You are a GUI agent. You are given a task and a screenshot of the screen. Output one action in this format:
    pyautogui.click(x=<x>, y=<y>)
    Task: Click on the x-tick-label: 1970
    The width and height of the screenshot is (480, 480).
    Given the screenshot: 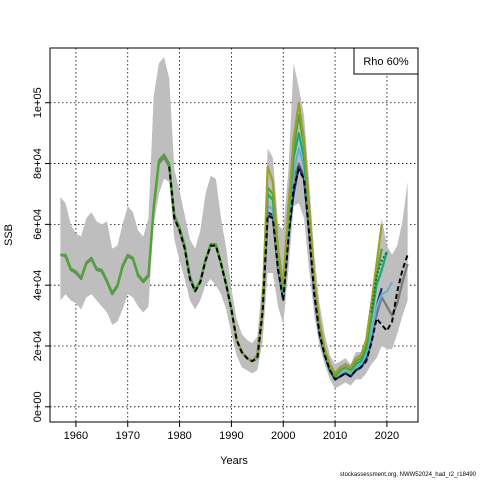 What is the action you would take?
    pyautogui.click(x=128, y=436)
    